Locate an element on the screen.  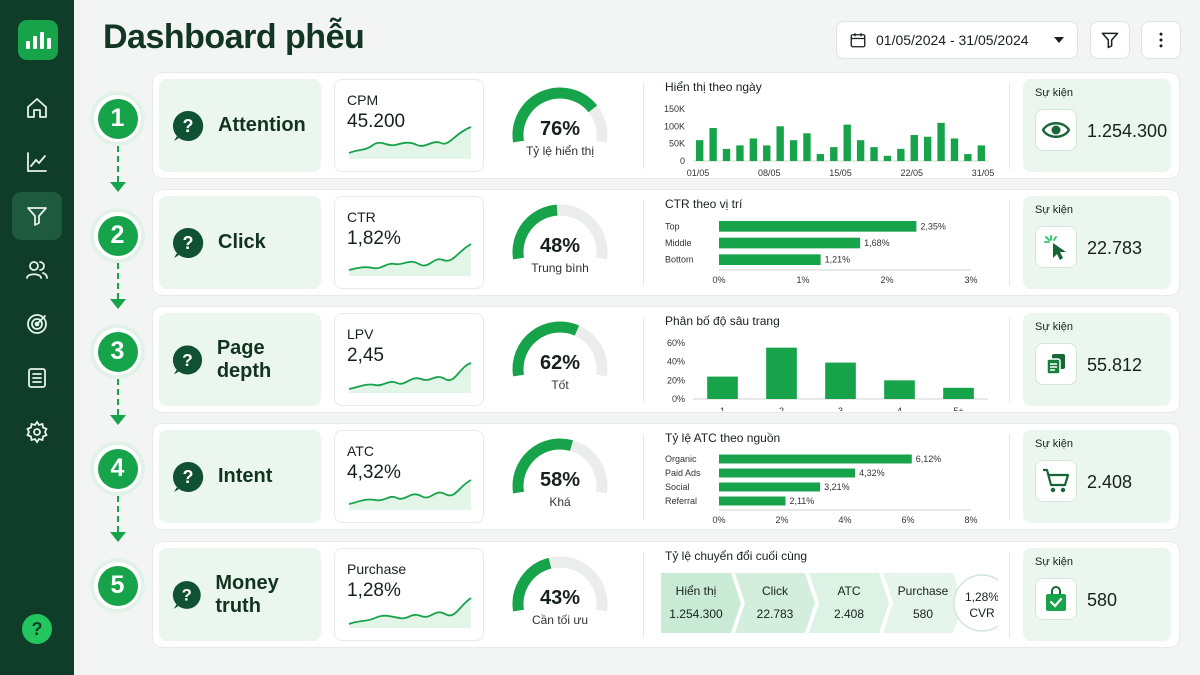
category-label: Top is located at coordinates (672, 226).